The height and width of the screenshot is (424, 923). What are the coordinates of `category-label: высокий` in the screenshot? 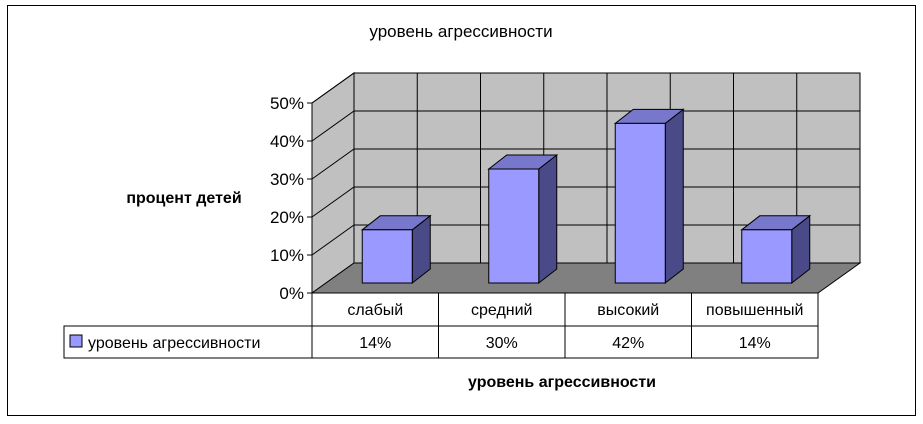 It's located at (628, 310).